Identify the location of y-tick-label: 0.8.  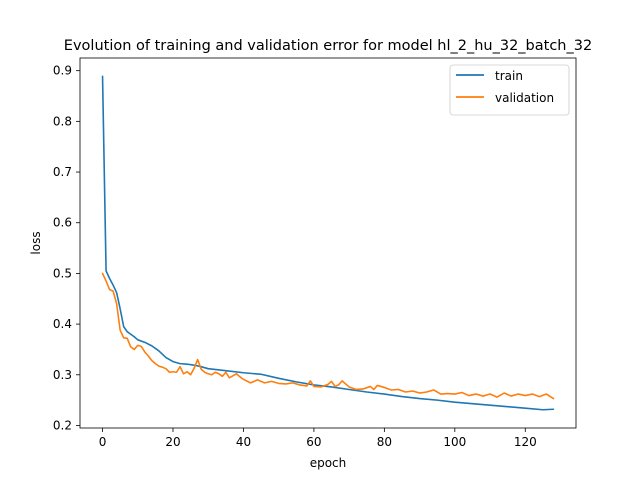
(62, 121).